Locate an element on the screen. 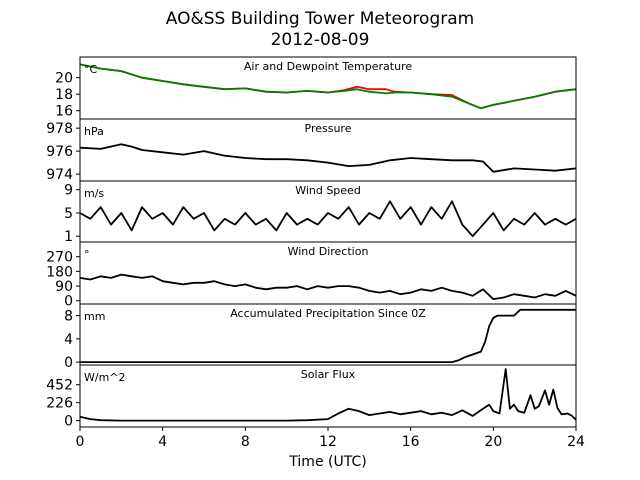 This screenshot has width=640, height=480. panel-1-ytick-label-2: 978 is located at coordinates (59, 129).